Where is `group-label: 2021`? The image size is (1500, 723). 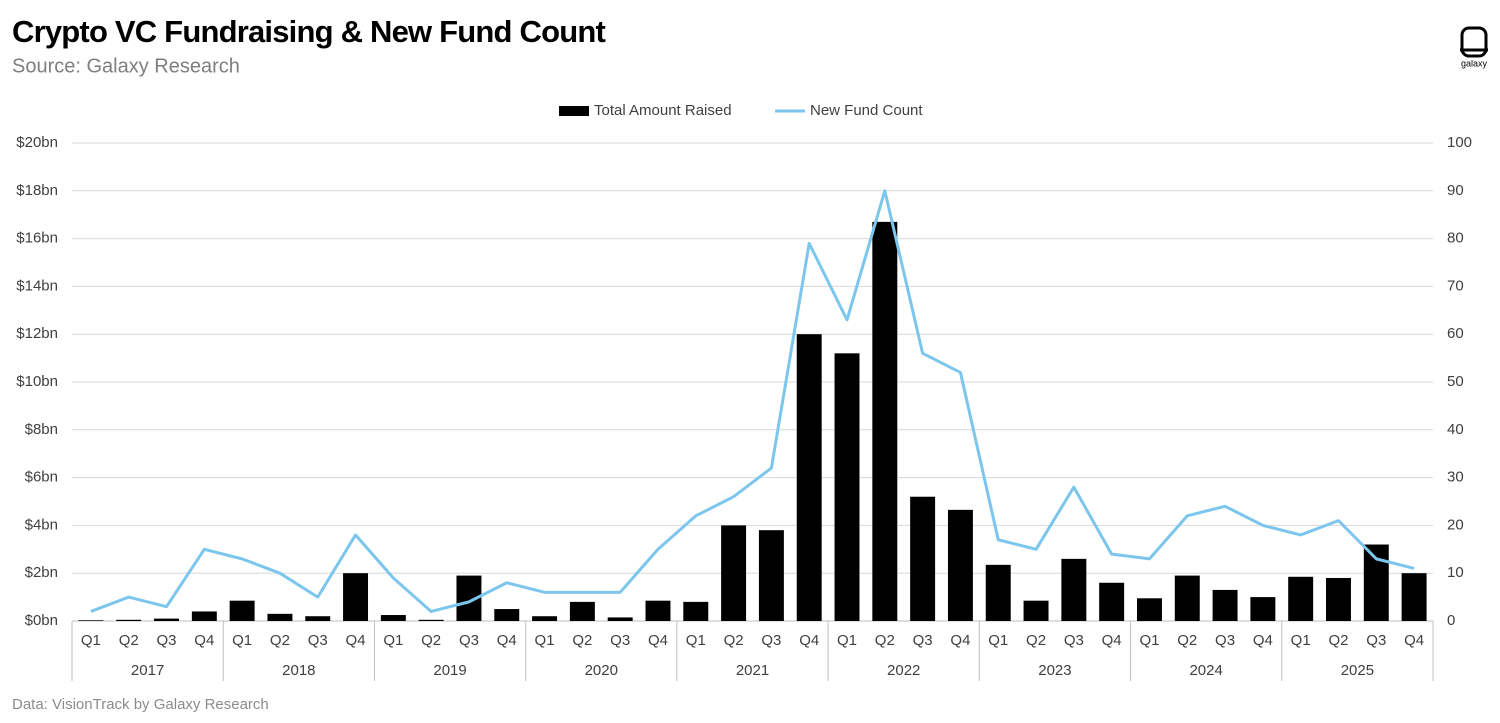
group-label: 2021 is located at coordinates (752, 670).